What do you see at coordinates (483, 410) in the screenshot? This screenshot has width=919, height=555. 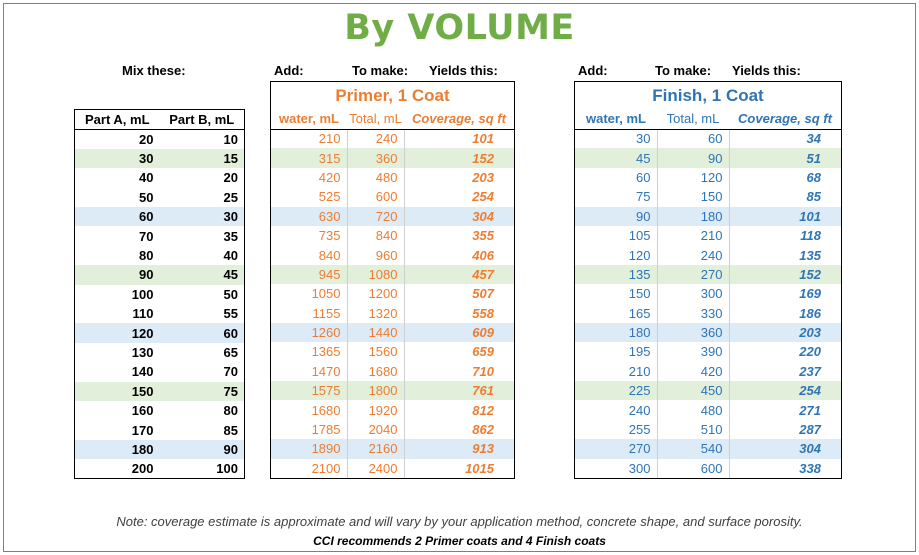 I see `primer-cell: 812` at bounding box center [483, 410].